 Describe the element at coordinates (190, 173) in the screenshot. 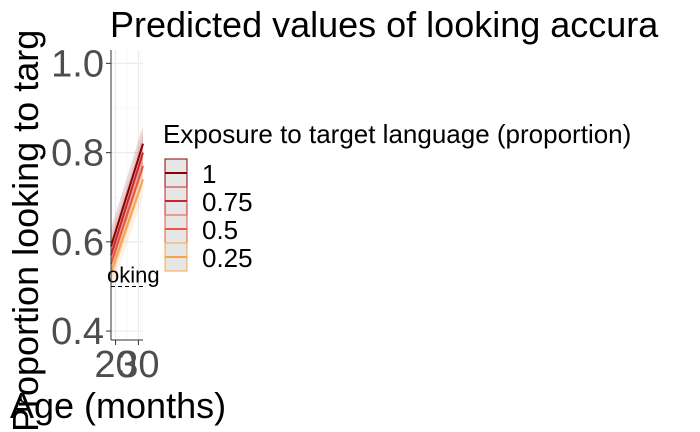

I see `legend-item-1: 1` at that location.